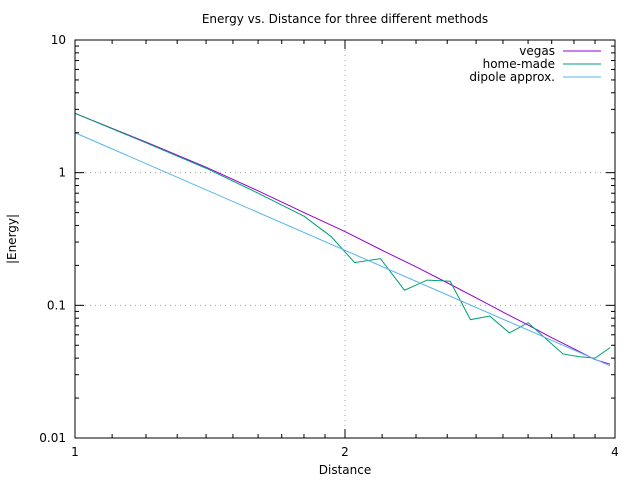 The width and height of the screenshot is (640, 480). What do you see at coordinates (345, 470) in the screenshot?
I see `x-axis-label: Distance` at bounding box center [345, 470].